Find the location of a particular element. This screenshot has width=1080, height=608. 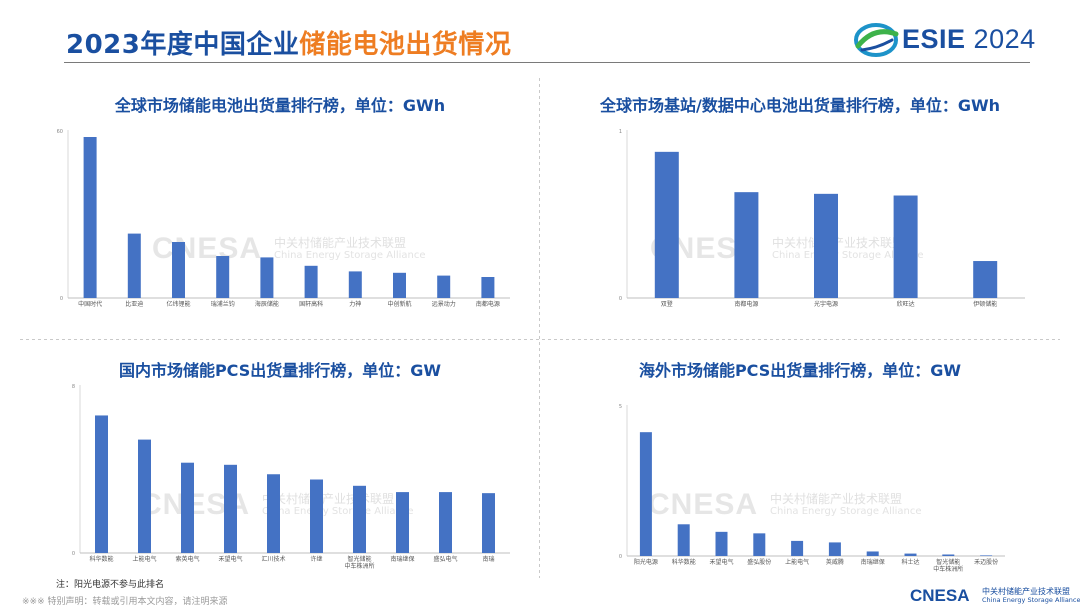

x-tick-label: 英威腾 is located at coordinates (835, 562).